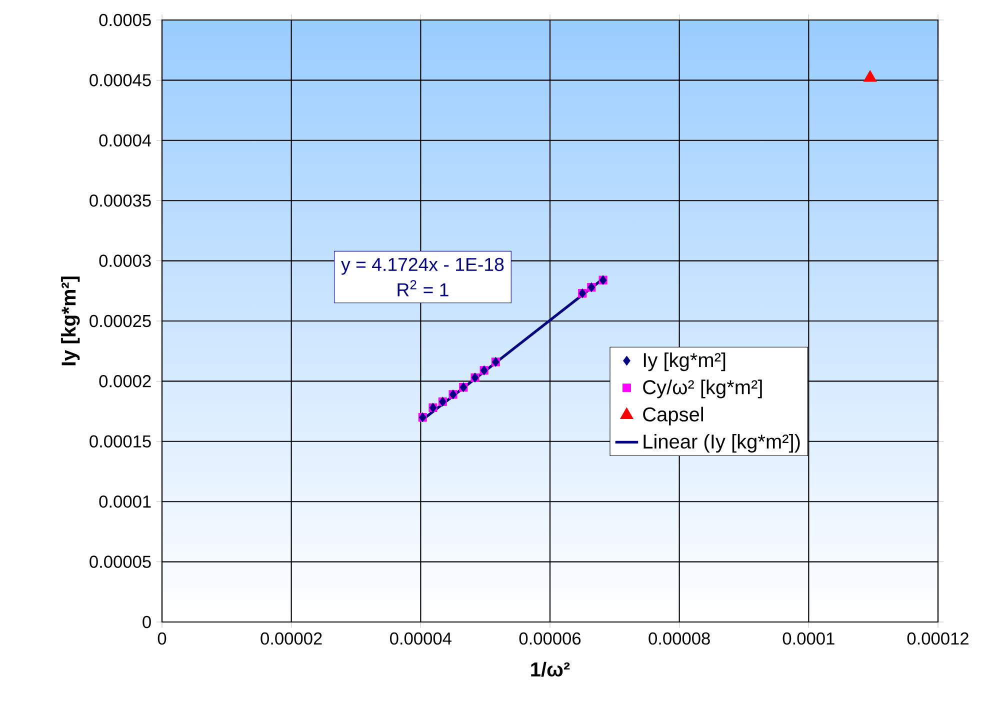 The image size is (986, 722). I want to click on legend-label: Iy [kg*m²], so click(685, 362).